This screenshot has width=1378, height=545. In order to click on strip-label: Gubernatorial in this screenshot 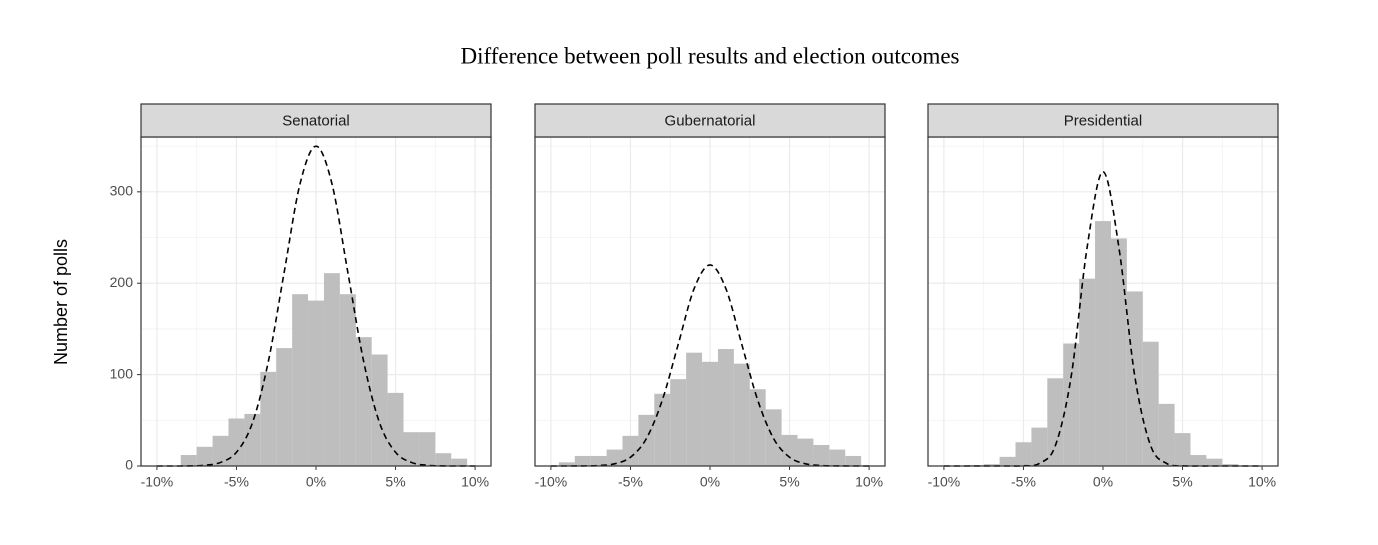, I will do `click(710, 120)`.